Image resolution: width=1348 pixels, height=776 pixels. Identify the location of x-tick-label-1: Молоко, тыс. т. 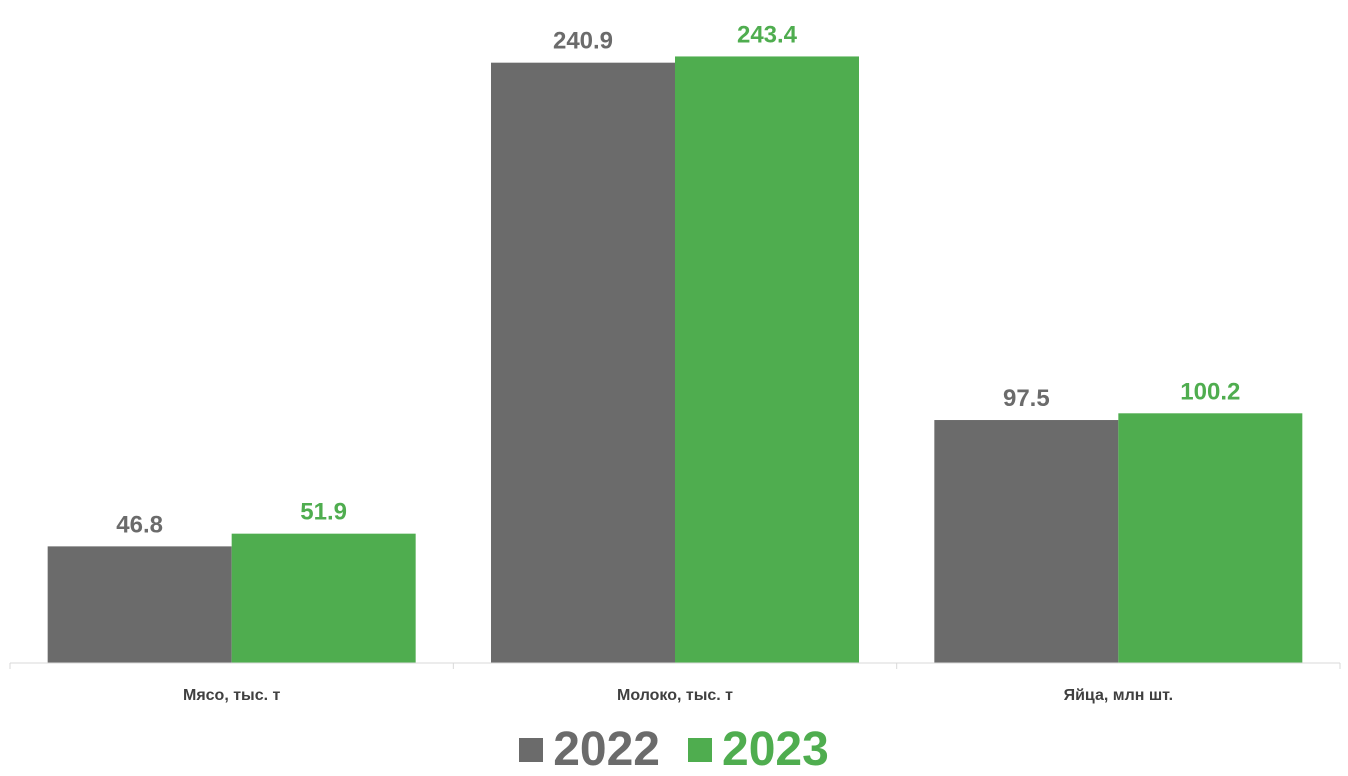
(675, 695).